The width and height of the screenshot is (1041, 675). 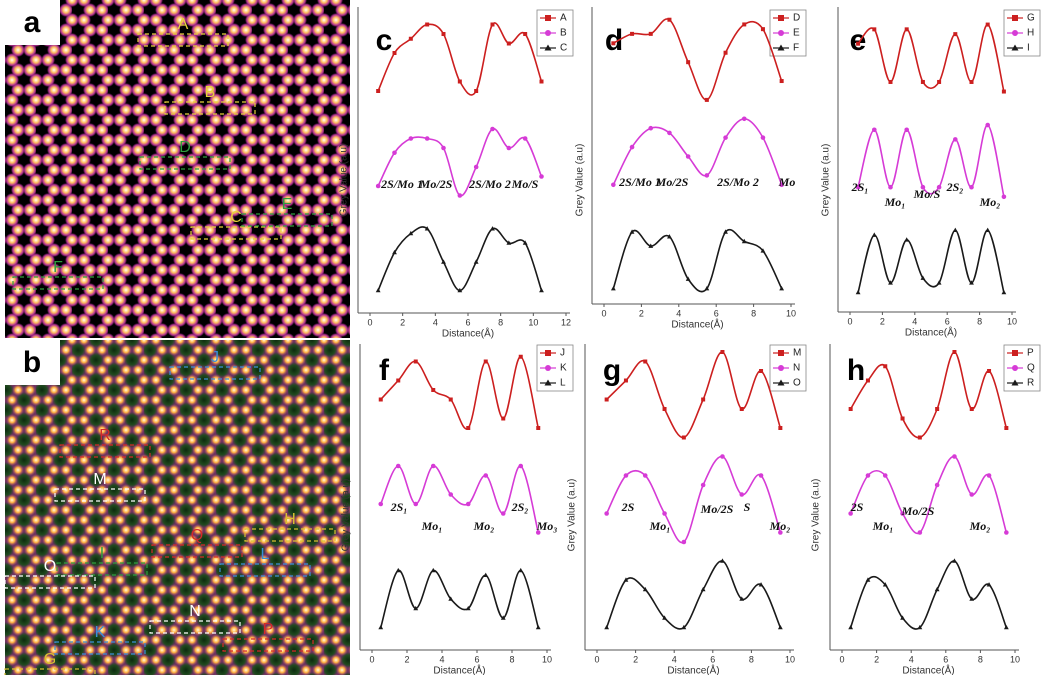 I want to click on profile-label: A, so click(x=183, y=24).